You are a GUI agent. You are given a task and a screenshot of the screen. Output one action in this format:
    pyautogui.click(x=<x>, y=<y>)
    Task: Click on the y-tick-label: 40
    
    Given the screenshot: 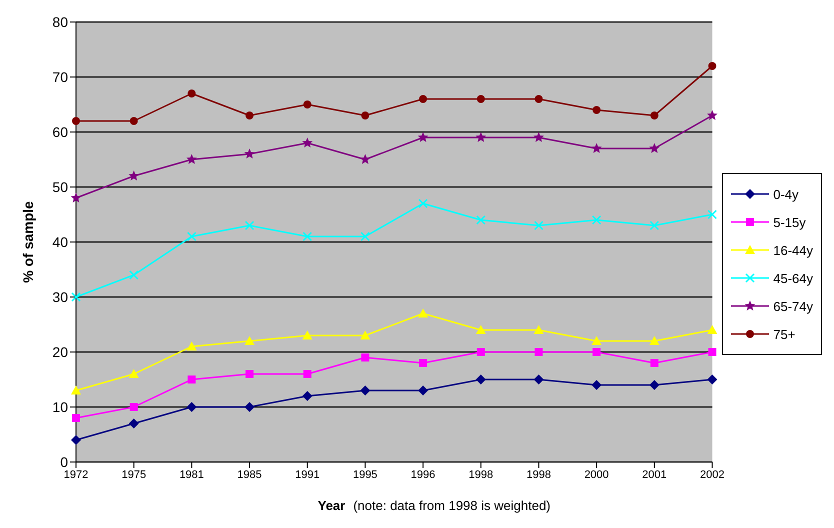 What is the action you would take?
    pyautogui.click(x=60, y=242)
    